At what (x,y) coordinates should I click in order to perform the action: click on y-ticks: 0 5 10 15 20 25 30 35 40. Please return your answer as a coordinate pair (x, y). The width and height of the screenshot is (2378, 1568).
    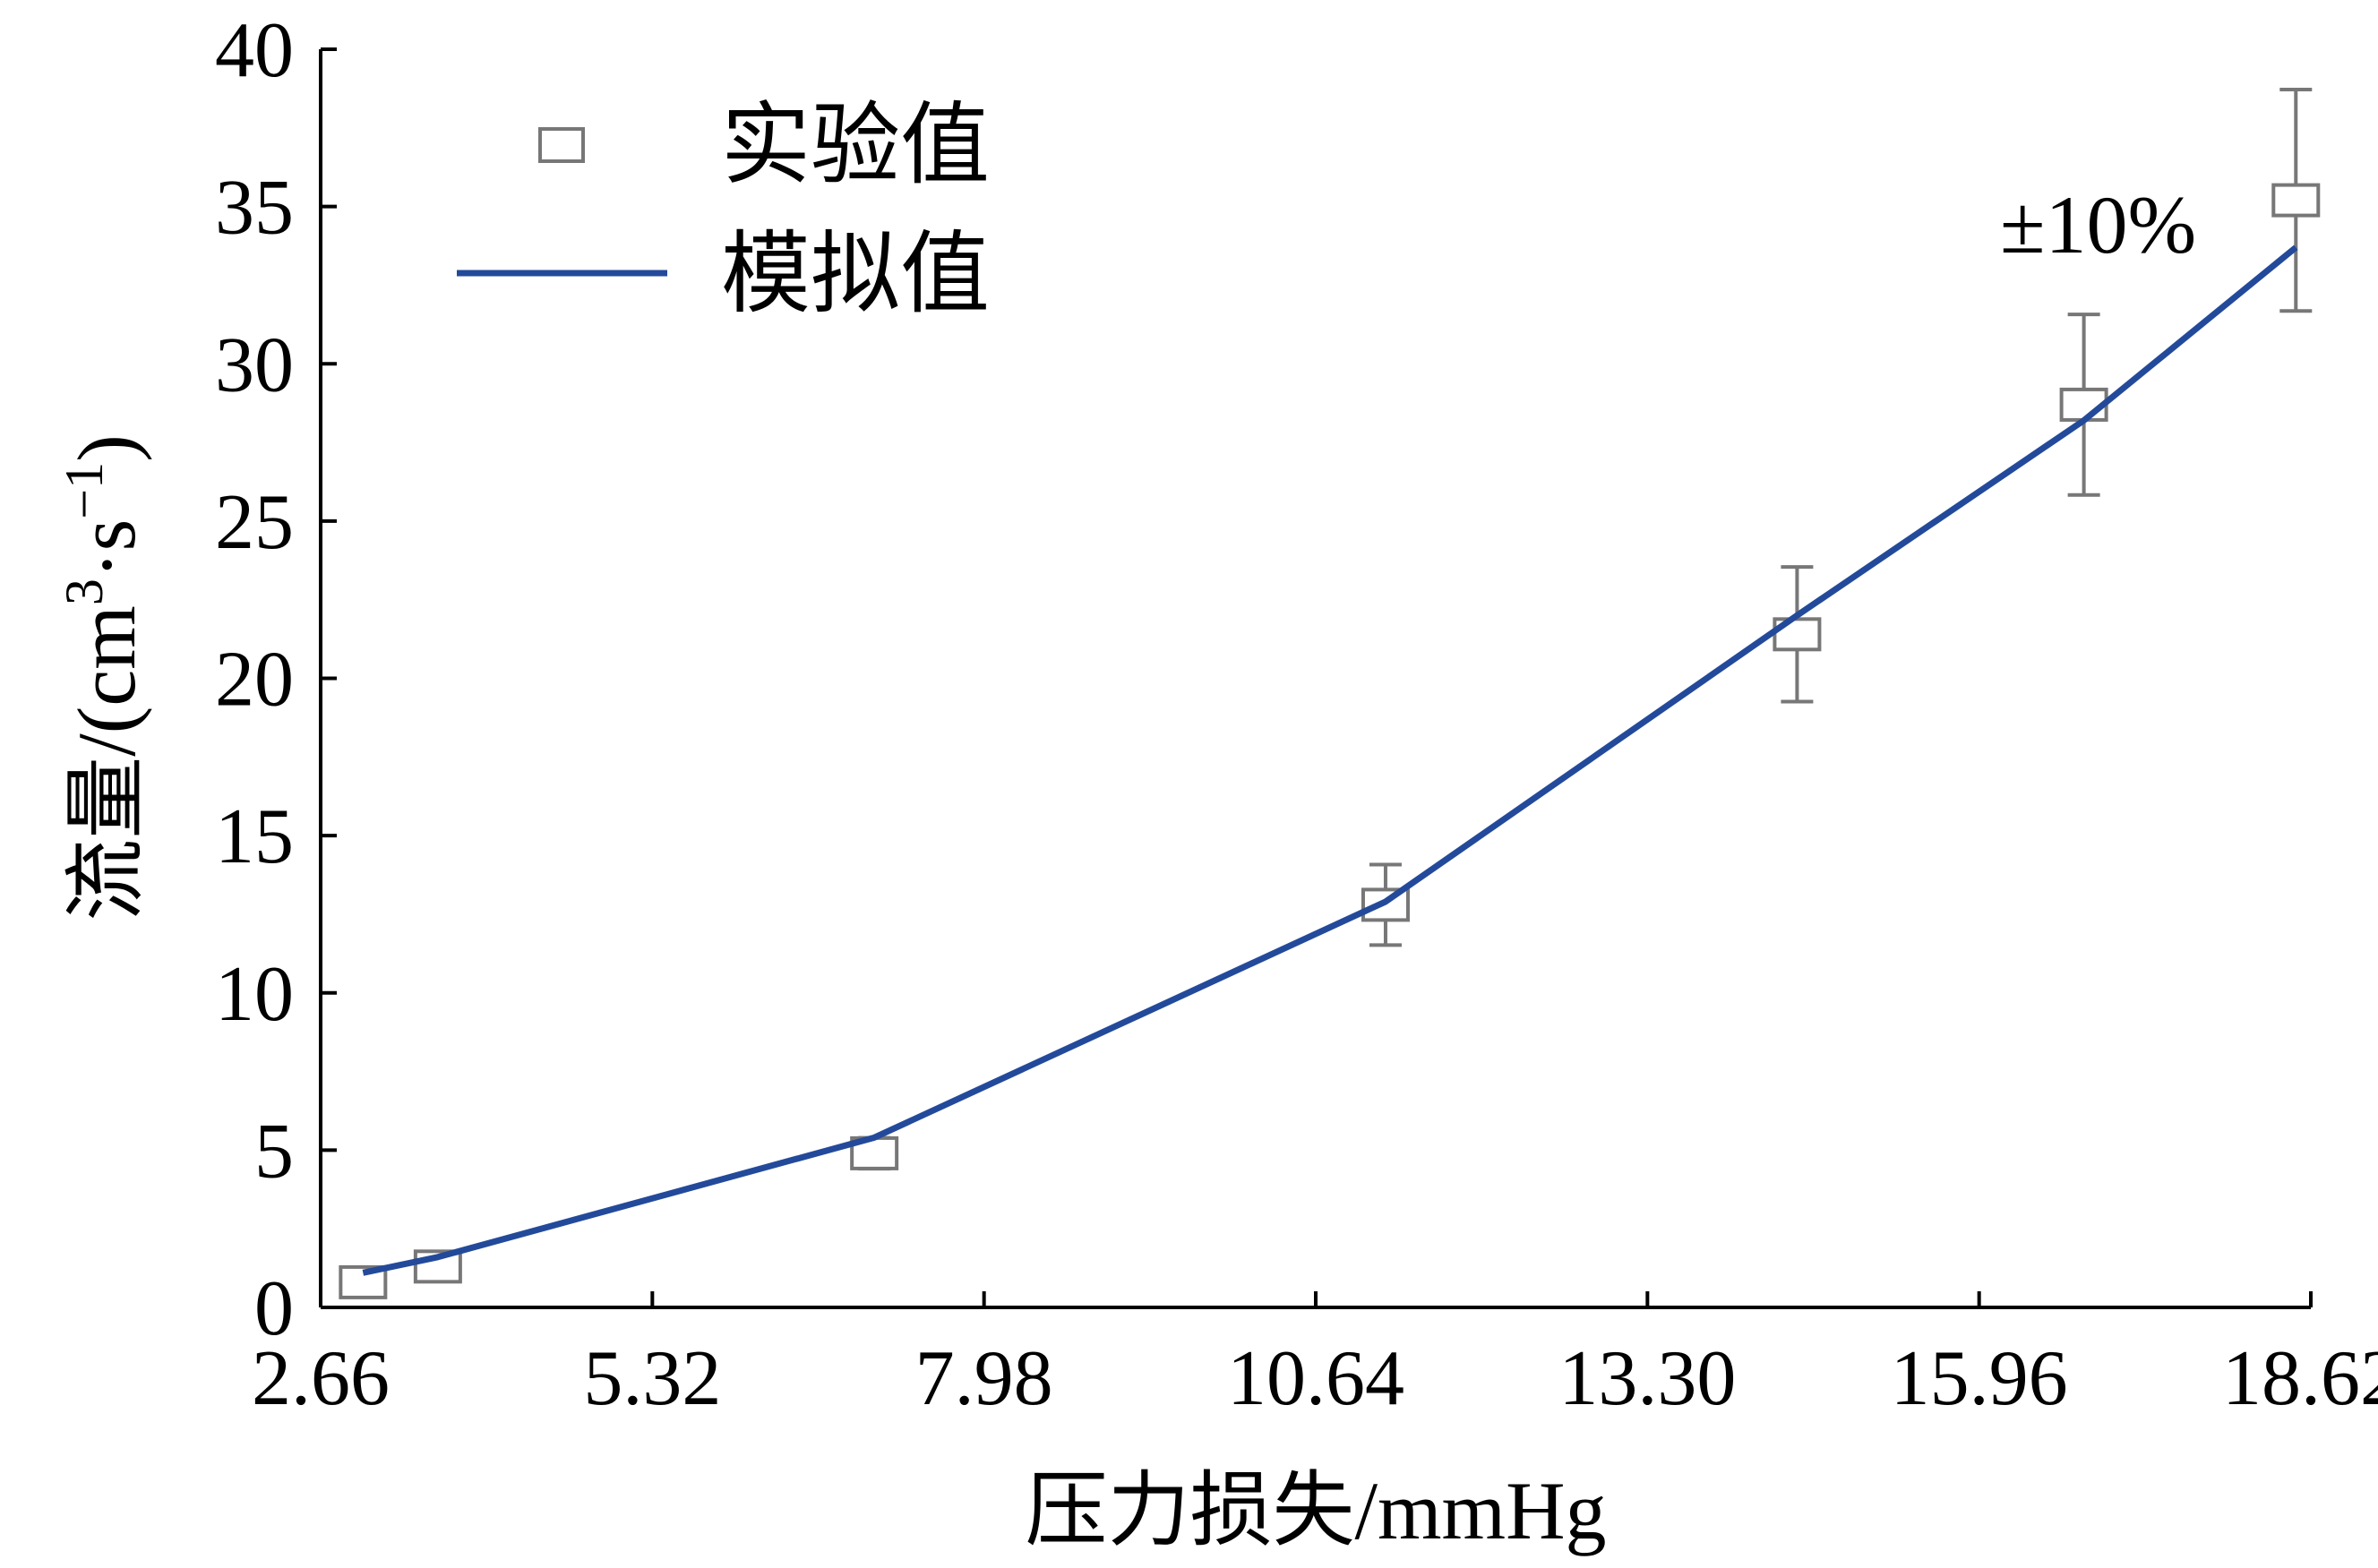
    Looking at the image, I should click on (276, 679).